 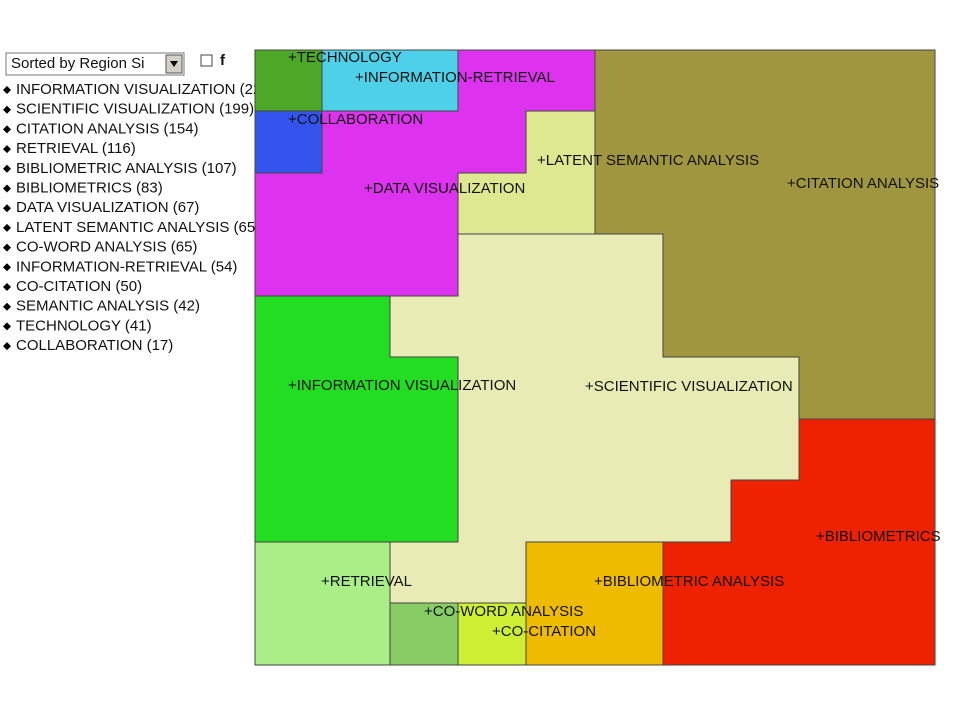 What do you see at coordinates (366, 581) in the screenshot?
I see `region-label: +RETRIEVAL` at bounding box center [366, 581].